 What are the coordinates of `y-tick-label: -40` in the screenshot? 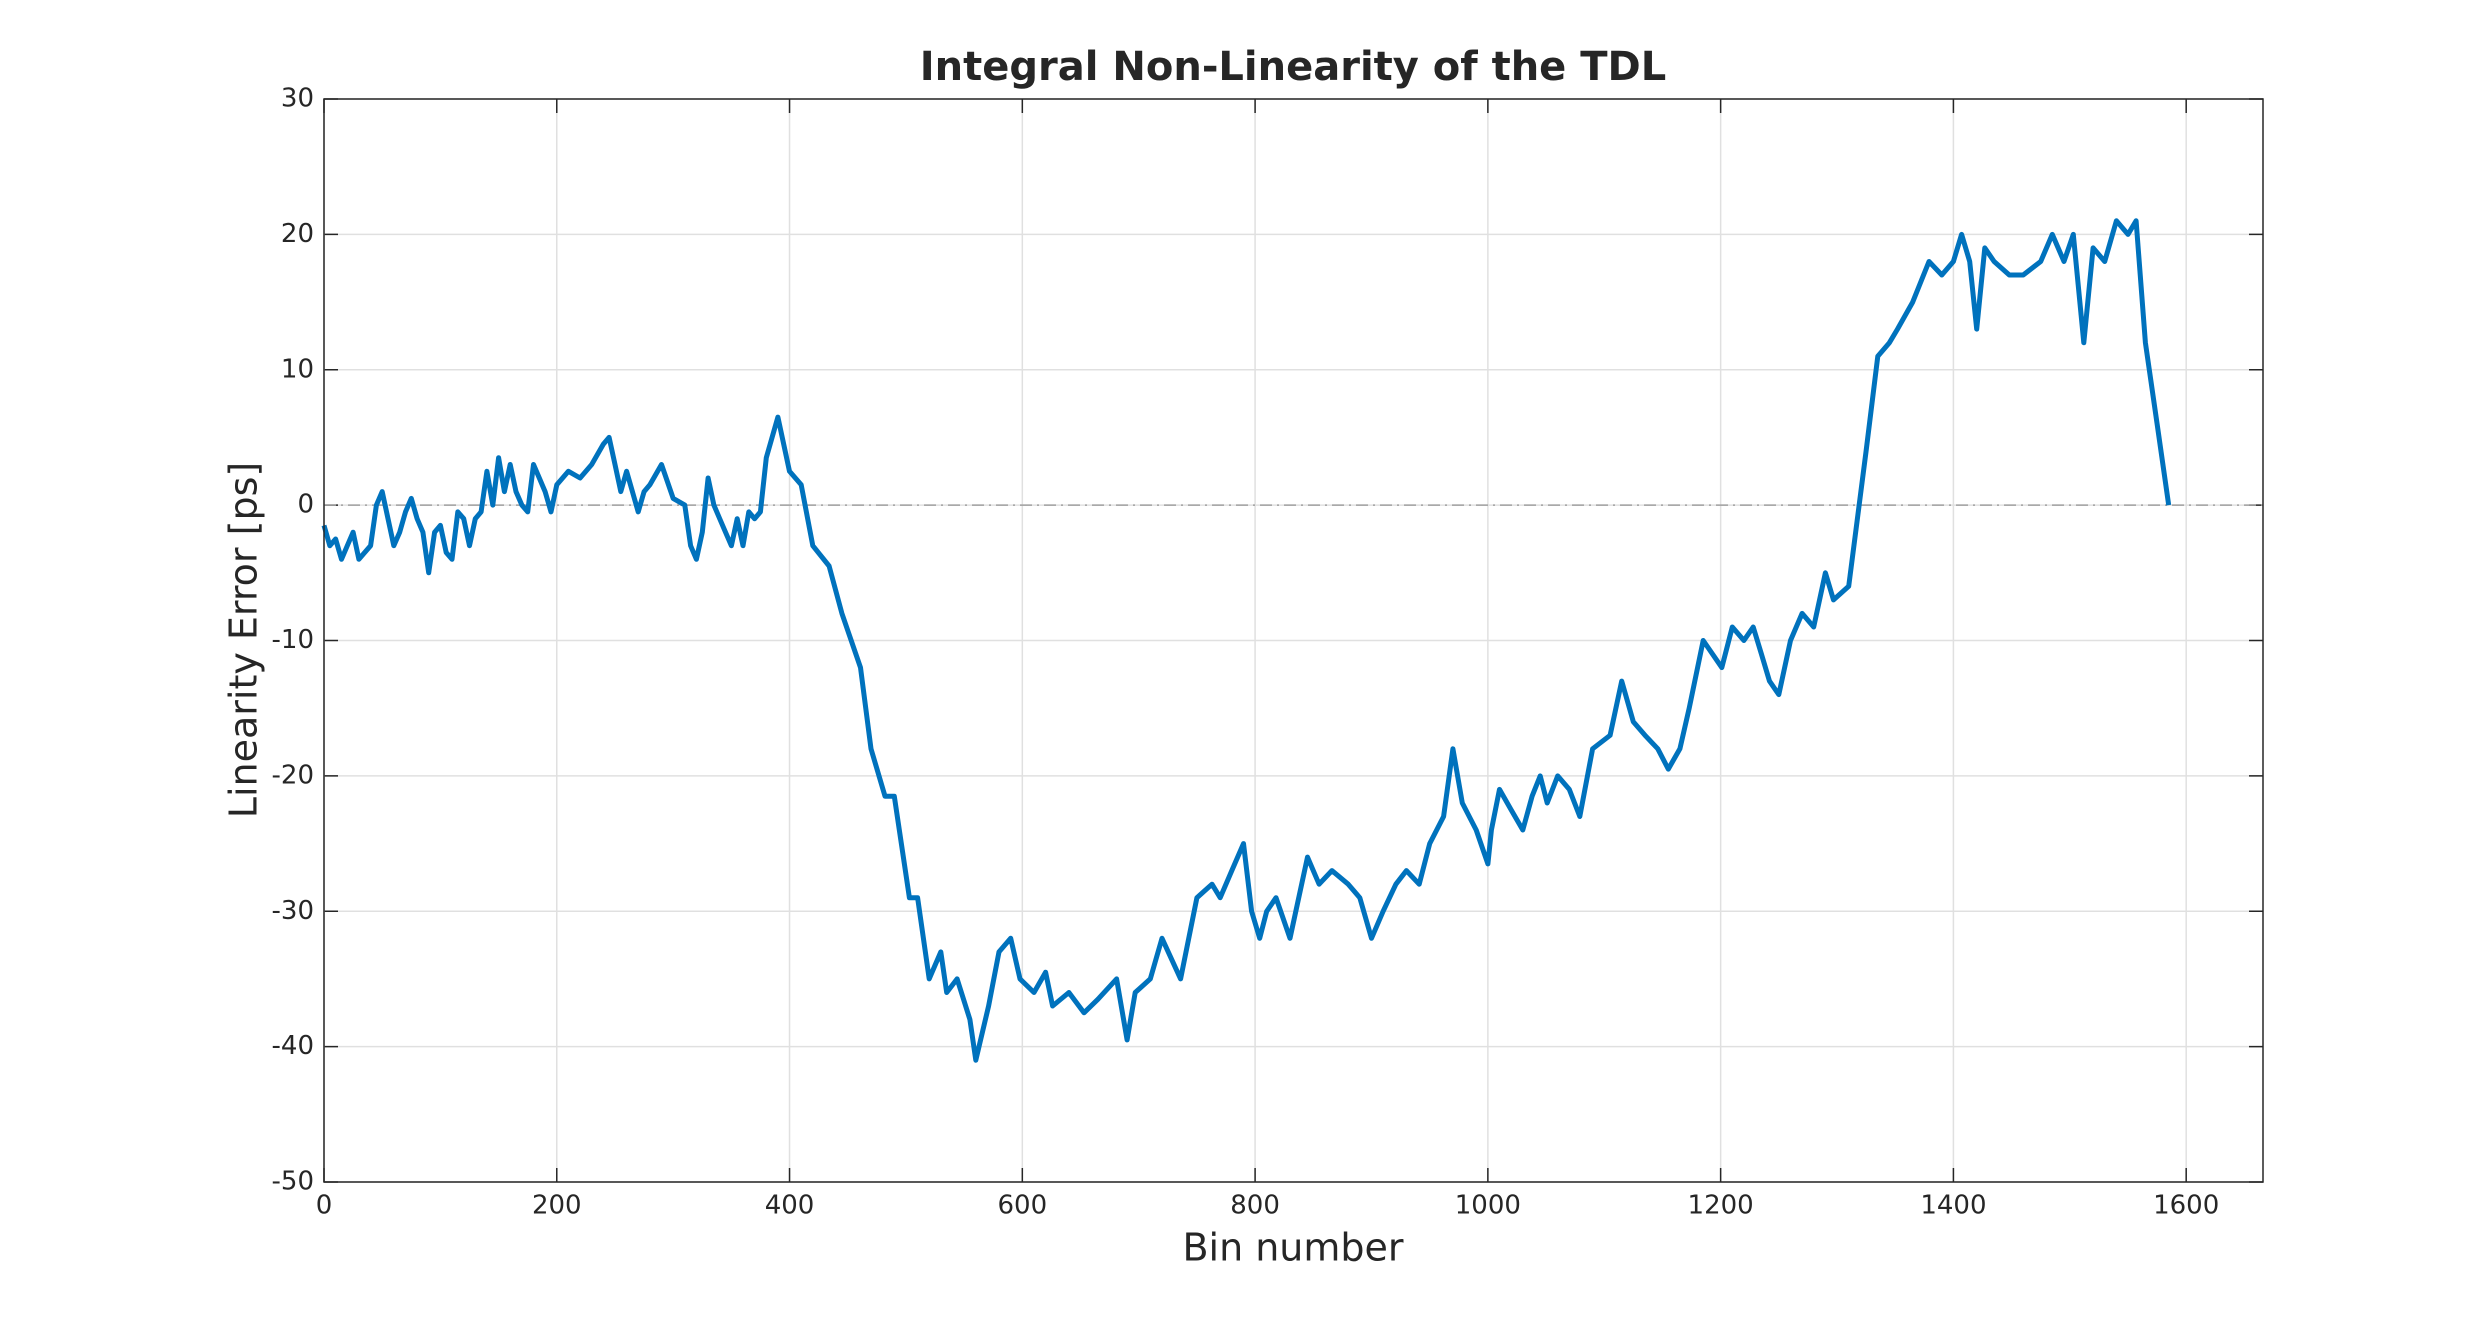 It's located at (293, 1046).